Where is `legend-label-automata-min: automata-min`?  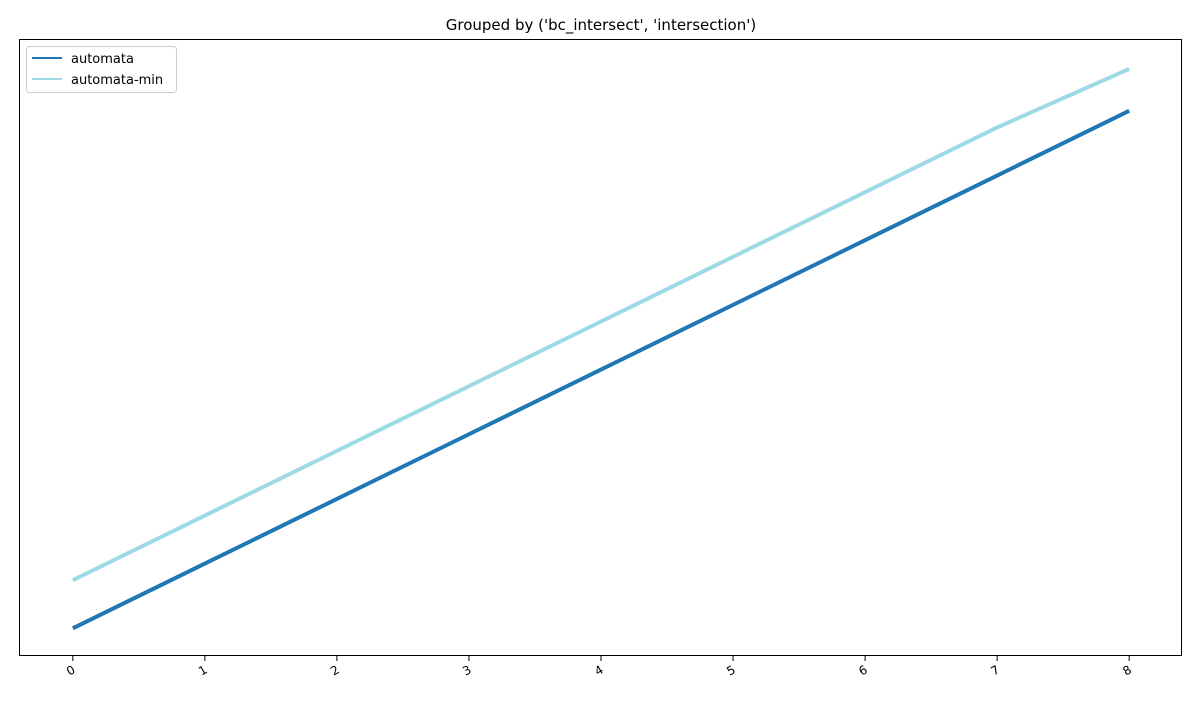 legend-label-automata-min: automata-min is located at coordinates (117, 80).